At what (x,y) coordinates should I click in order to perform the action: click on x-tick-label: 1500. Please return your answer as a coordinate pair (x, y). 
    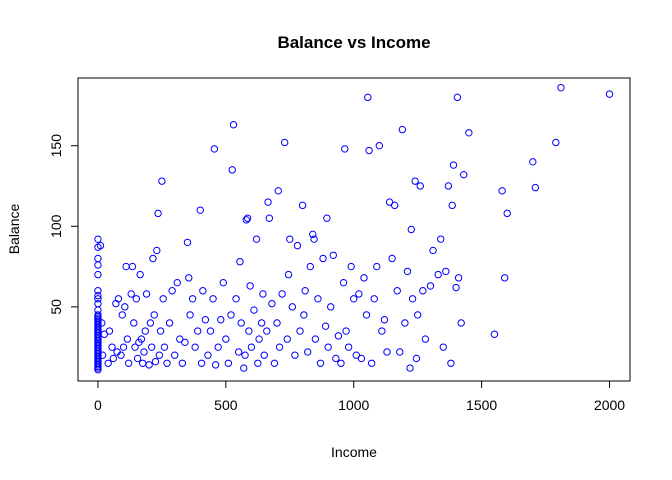
    Looking at the image, I should click on (481, 405).